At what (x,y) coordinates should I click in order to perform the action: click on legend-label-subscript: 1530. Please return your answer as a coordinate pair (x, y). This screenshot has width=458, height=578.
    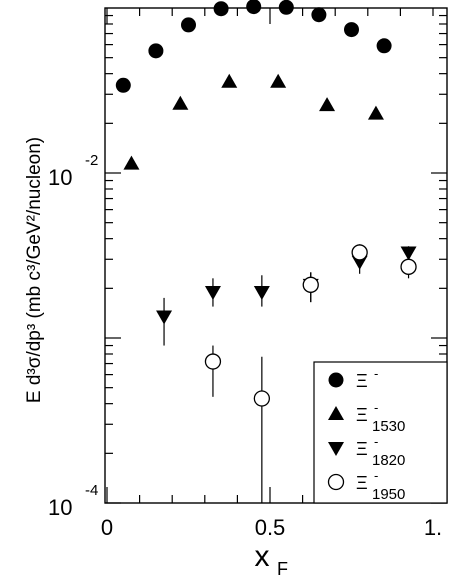
    Looking at the image, I should click on (388, 426).